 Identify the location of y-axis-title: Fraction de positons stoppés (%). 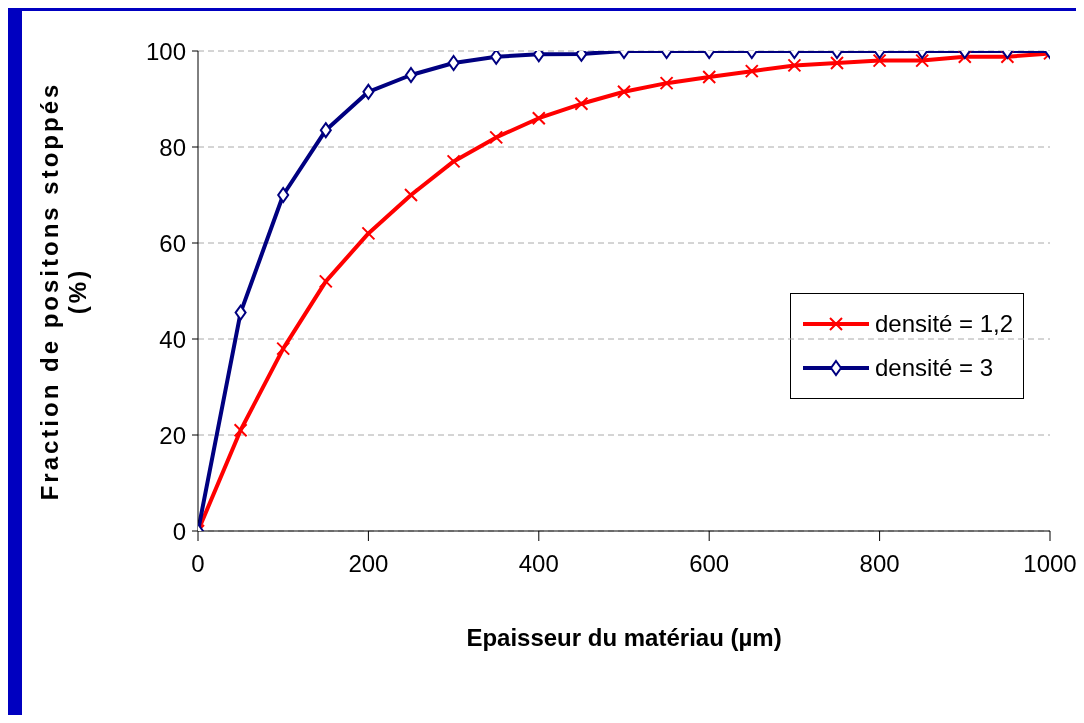
(63, 291).